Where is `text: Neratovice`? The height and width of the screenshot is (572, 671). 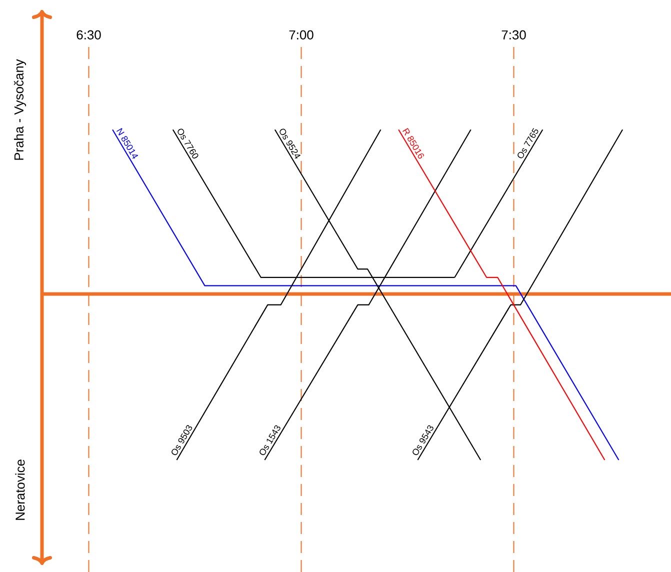 text: Neratovice is located at coordinates (20, 490).